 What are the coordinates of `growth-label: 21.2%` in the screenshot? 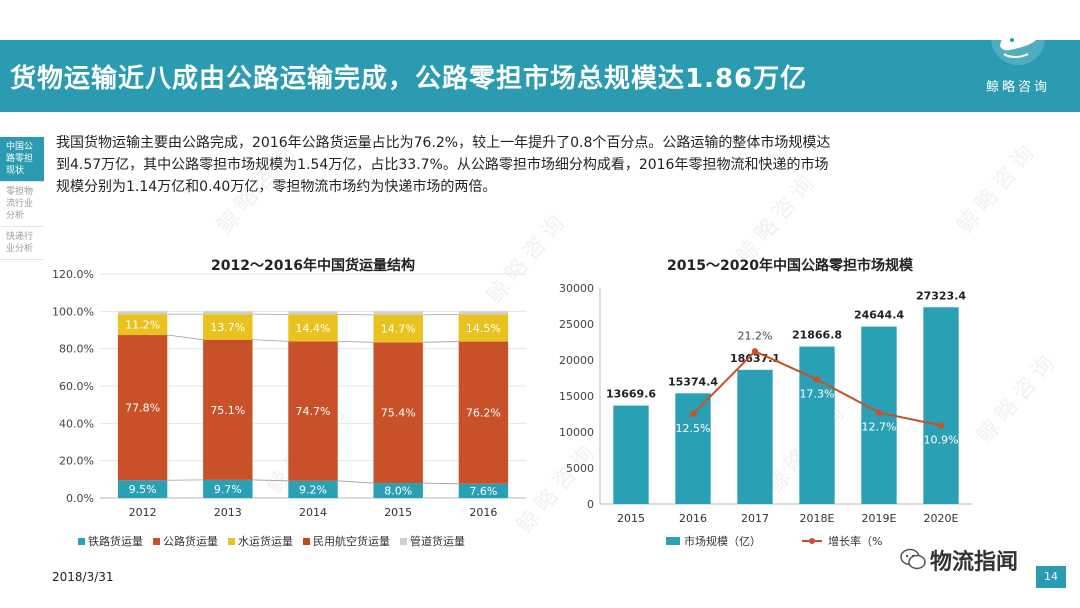 It's located at (755, 335).